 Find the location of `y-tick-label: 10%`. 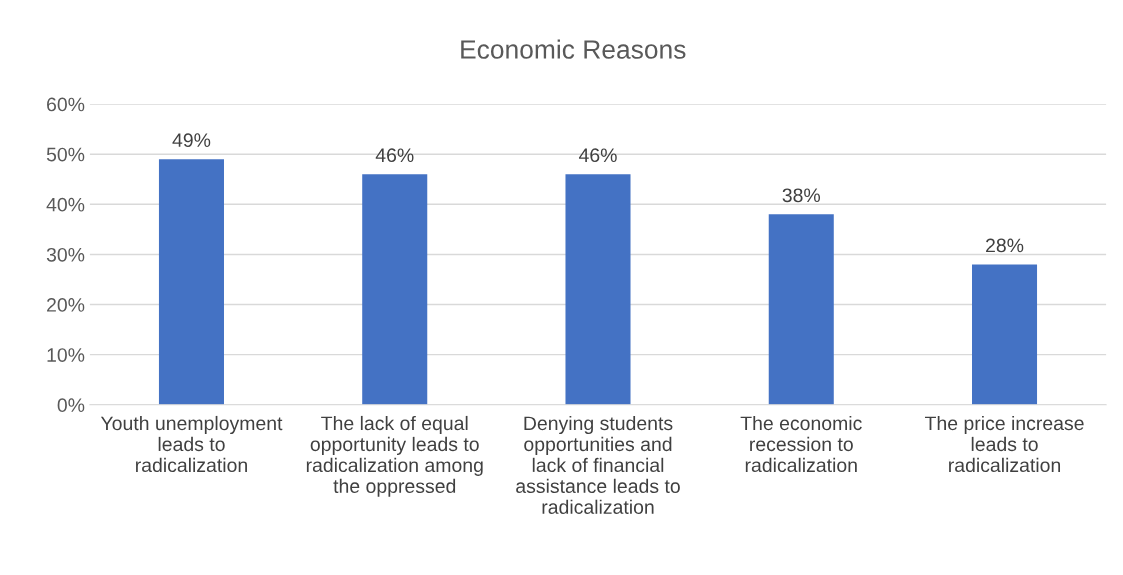

y-tick-label: 10% is located at coordinates (66, 355).